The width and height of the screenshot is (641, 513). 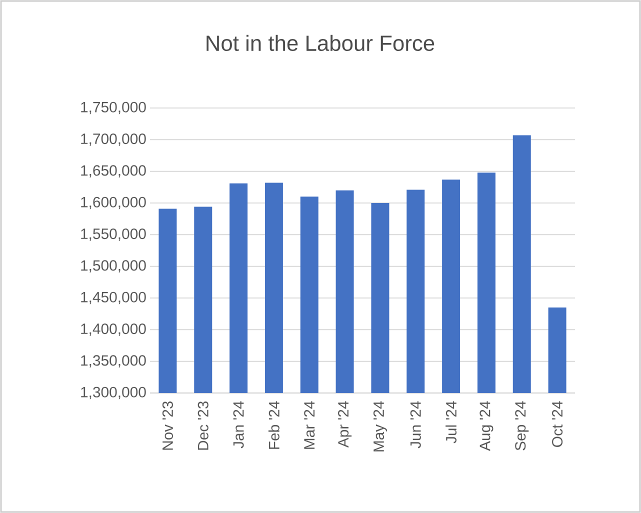 I want to click on x-tick-label: Feb '24, so click(x=274, y=425).